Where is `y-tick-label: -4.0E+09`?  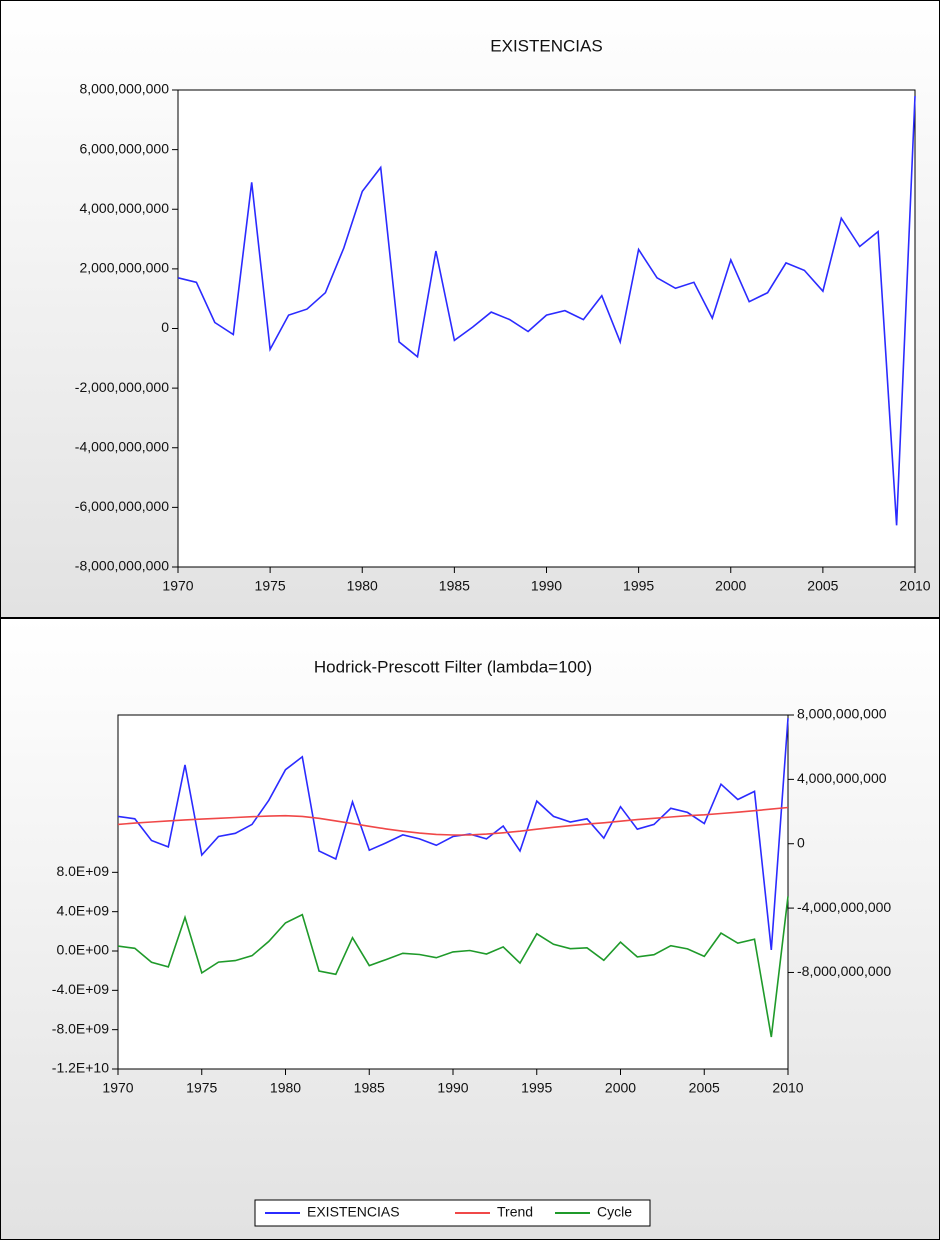
y-tick-label: -4.0E+09 is located at coordinates (80, 989).